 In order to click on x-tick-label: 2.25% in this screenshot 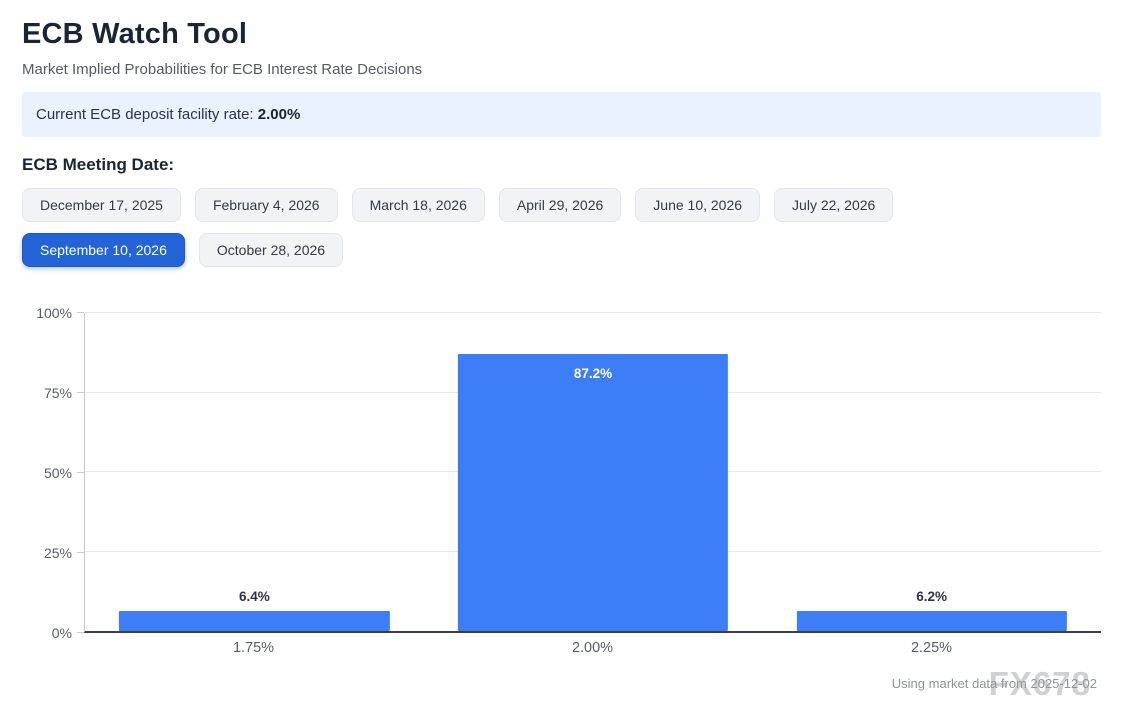, I will do `click(931, 648)`.